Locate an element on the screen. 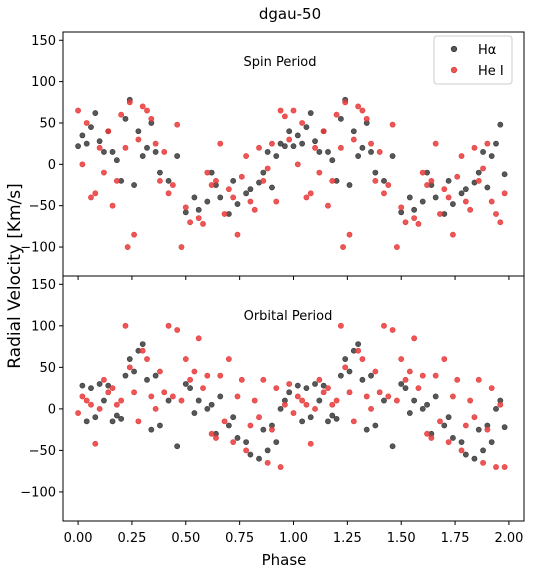 This screenshot has height=571, width=534. spin-y-tick-label: −50 is located at coordinates (42, 206).